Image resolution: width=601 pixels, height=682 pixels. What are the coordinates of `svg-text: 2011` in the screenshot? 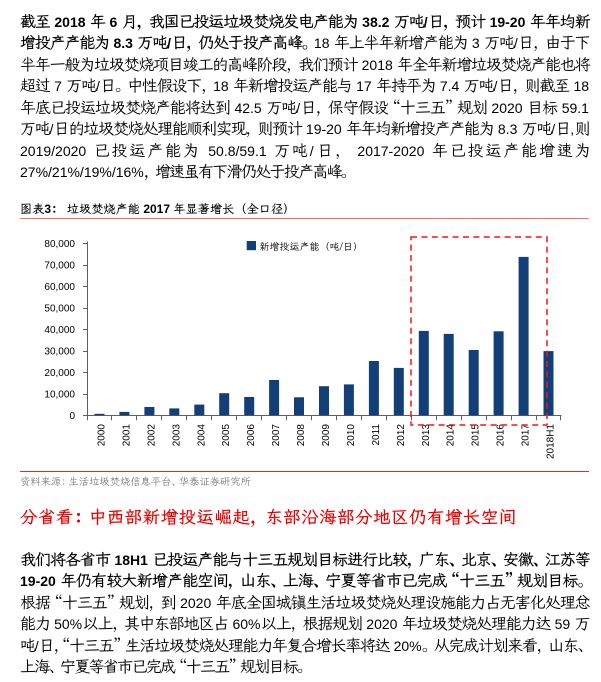 It's located at (376, 435).